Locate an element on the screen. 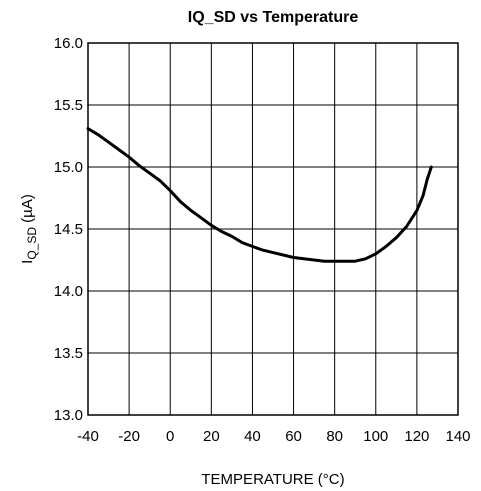 This screenshot has width=481, height=491. y-tick-label: 14.5 is located at coordinates (68, 229).